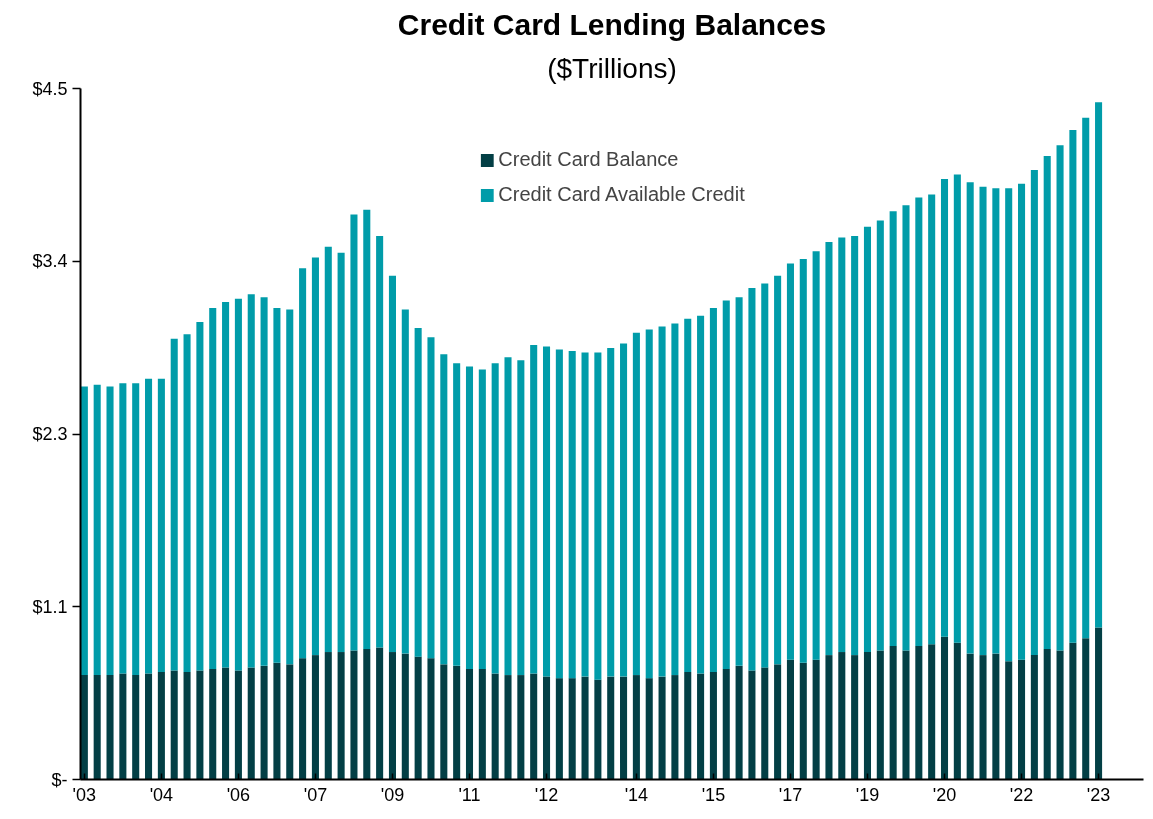  Describe the element at coordinates (790, 794) in the screenshot. I see `x-tick-label: '17` at that location.